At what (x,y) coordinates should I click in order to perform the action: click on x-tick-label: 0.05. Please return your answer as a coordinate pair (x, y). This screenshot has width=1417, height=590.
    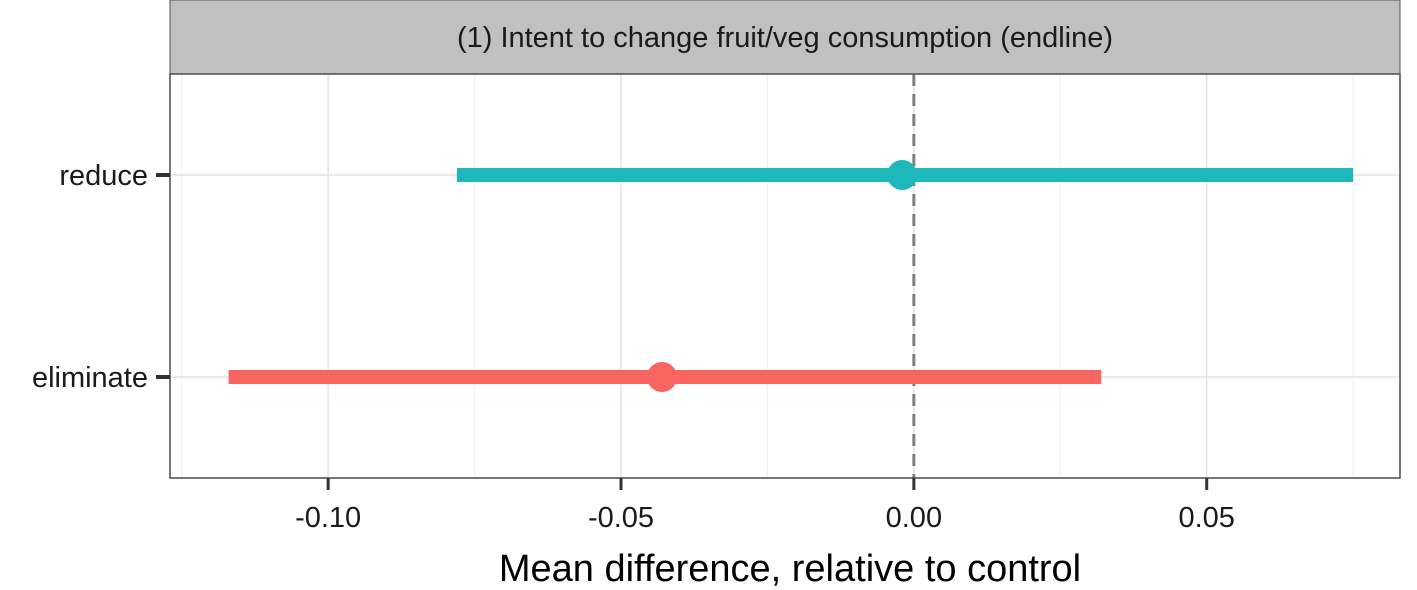
    Looking at the image, I should click on (1206, 518).